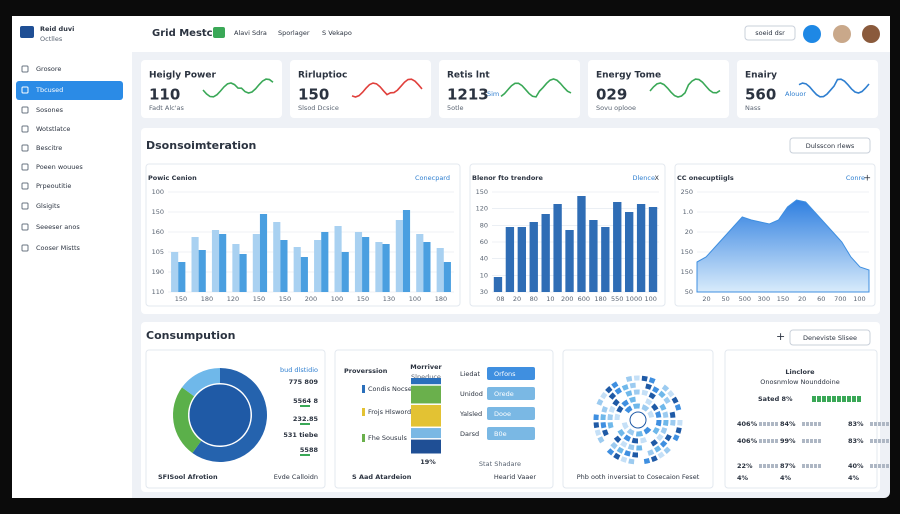 This screenshot has width=900, height=514. I want to click on item-label: Frojs Hlsword, so click(389, 412).